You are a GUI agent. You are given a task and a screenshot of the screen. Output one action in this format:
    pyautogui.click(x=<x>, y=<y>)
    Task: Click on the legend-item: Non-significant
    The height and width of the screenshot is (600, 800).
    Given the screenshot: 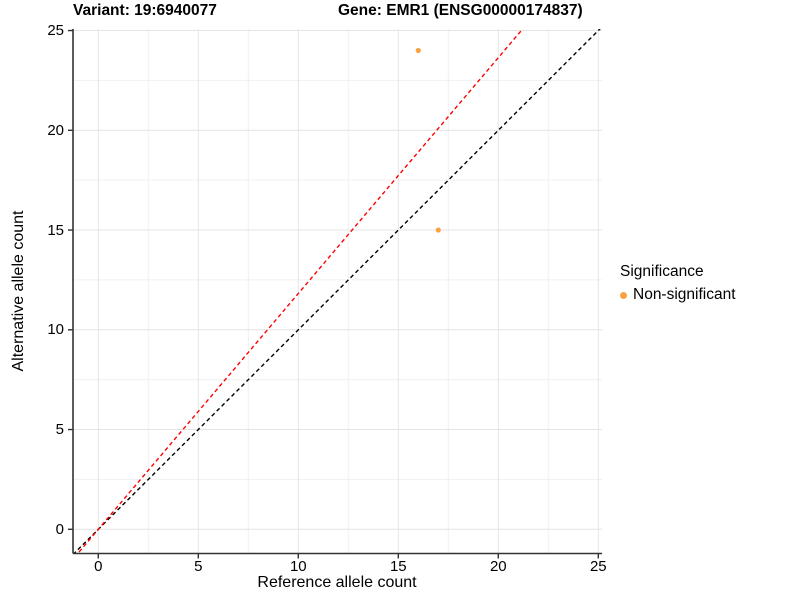 What is the action you would take?
    pyautogui.click(x=678, y=295)
    